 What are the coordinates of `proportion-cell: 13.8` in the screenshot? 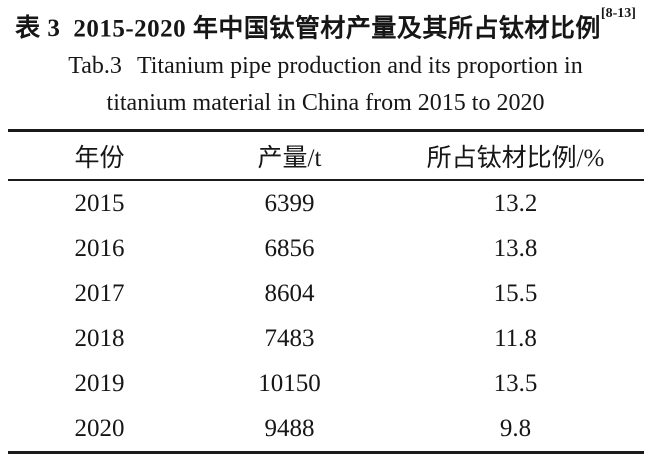 It's located at (515, 248).